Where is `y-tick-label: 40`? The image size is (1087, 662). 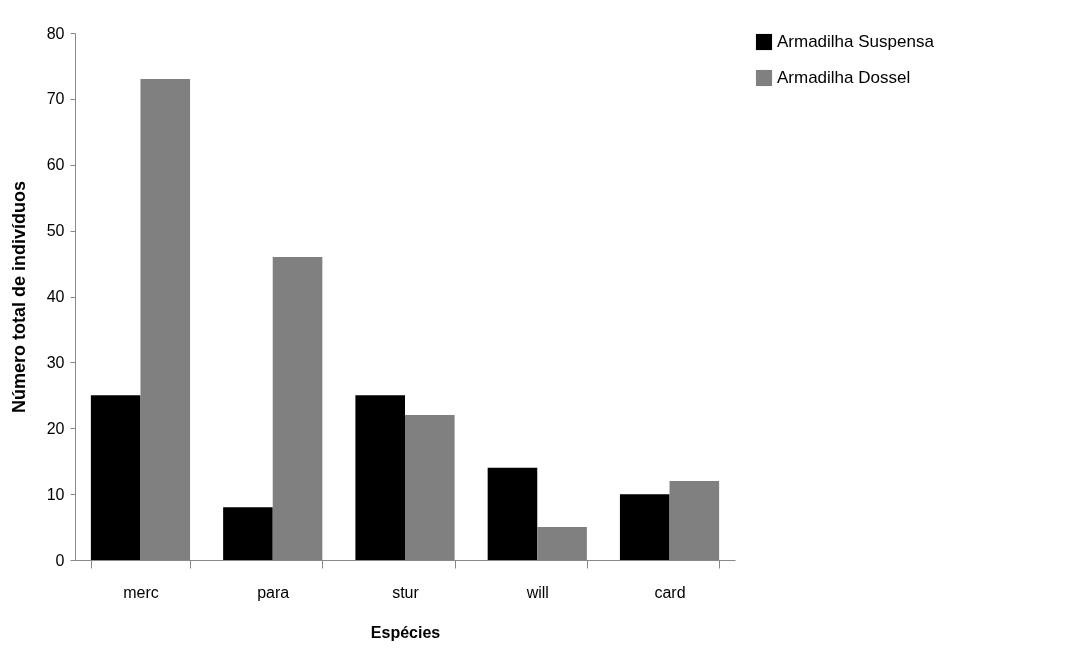
y-tick-label: 40 is located at coordinates (55, 296).